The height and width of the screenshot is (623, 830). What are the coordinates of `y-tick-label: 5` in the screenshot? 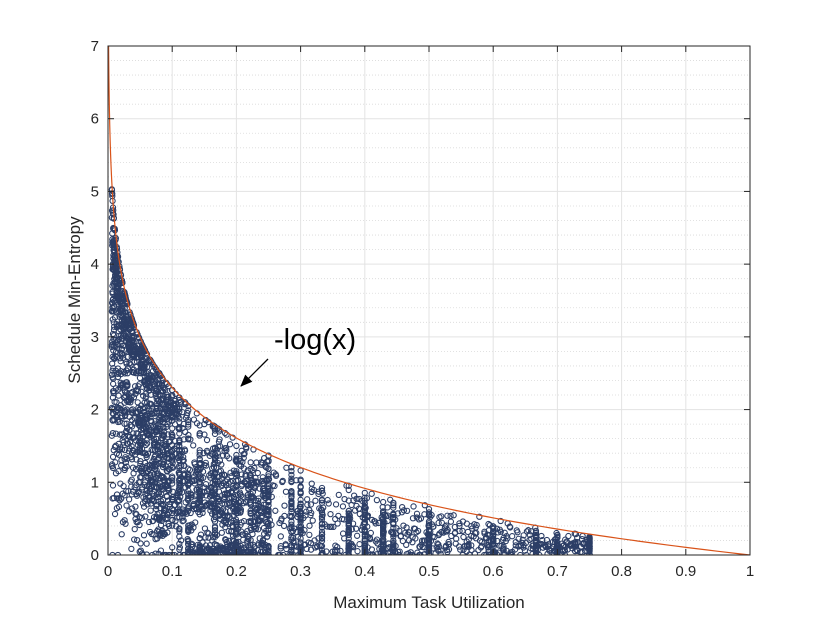 It's located at (95, 191).